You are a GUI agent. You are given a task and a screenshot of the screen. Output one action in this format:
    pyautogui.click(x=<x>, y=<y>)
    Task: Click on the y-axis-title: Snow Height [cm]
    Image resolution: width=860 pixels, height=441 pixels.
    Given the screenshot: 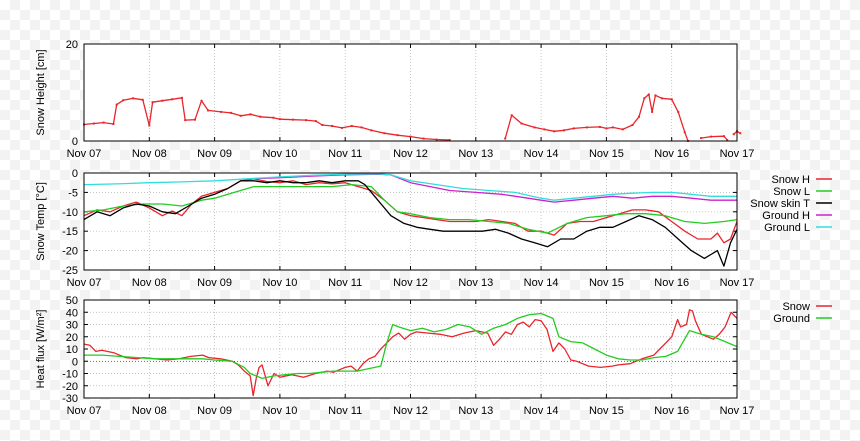 What is the action you would take?
    pyautogui.click(x=41, y=92)
    